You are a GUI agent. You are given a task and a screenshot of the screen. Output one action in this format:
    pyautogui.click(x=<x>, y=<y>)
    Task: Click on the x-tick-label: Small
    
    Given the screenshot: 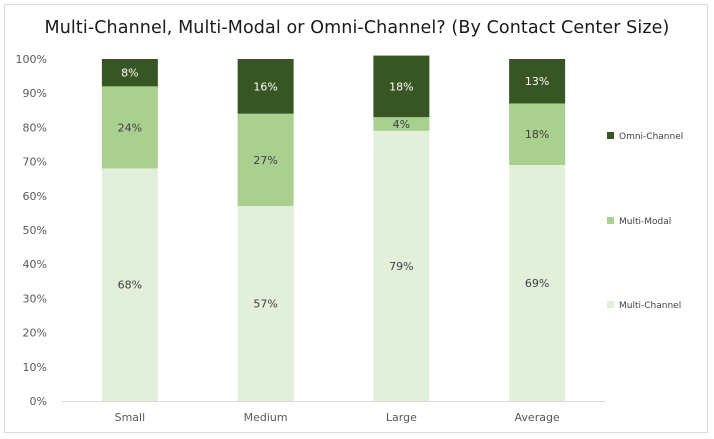 What is the action you would take?
    pyautogui.click(x=130, y=417)
    